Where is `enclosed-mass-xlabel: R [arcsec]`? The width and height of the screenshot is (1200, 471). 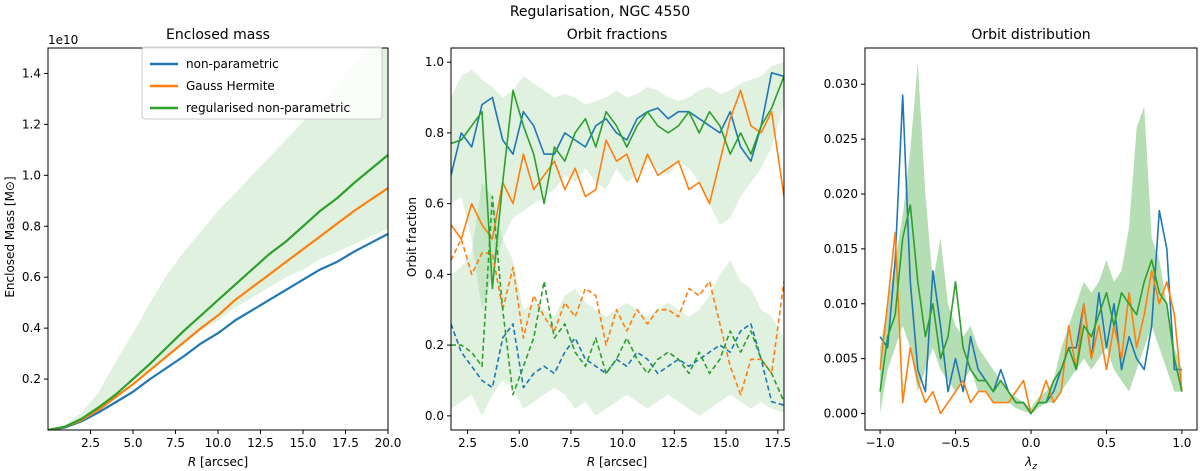
enclosed-mass-xlabel: R [arcsec] is located at coordinates (218, 462).